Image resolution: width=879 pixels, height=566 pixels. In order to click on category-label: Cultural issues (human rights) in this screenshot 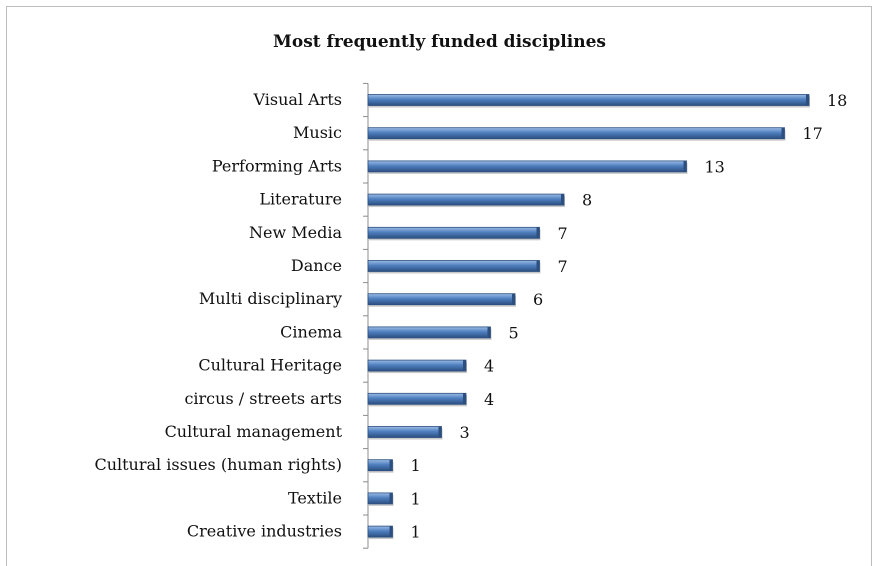, I will do `click(218, 464)`.